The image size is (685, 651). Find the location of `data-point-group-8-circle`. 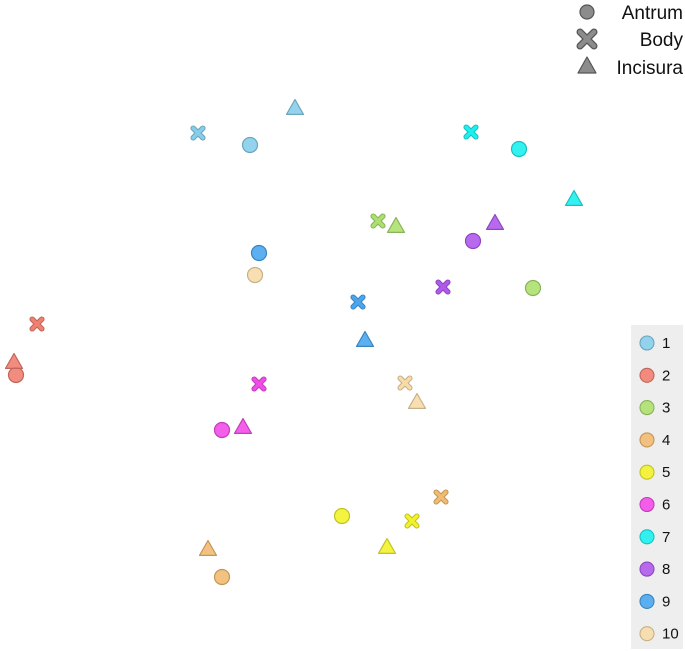

data-point-group-8-circle is located at coordinates (473, 241).